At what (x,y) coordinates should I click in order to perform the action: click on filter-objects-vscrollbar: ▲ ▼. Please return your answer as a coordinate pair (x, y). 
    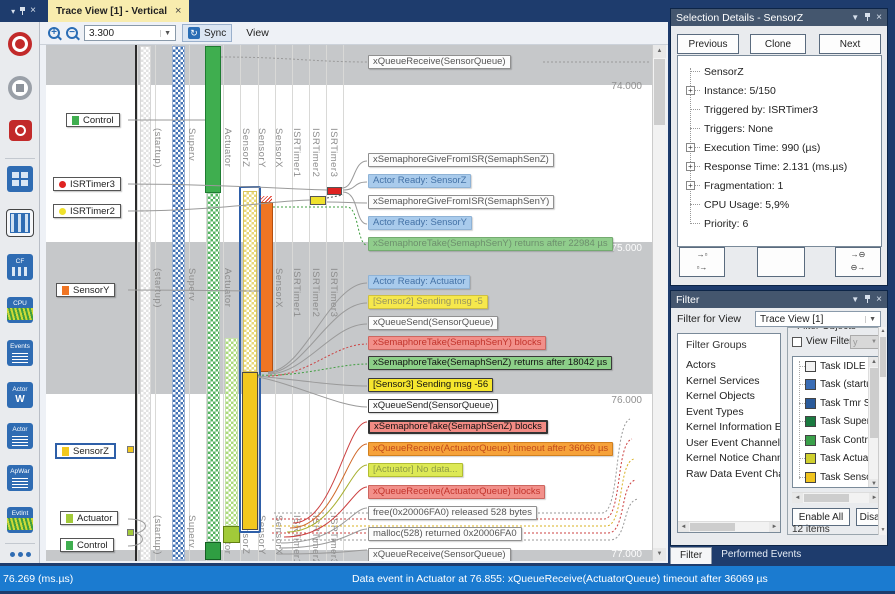
    Looking at the image, I should click on (873, 422).